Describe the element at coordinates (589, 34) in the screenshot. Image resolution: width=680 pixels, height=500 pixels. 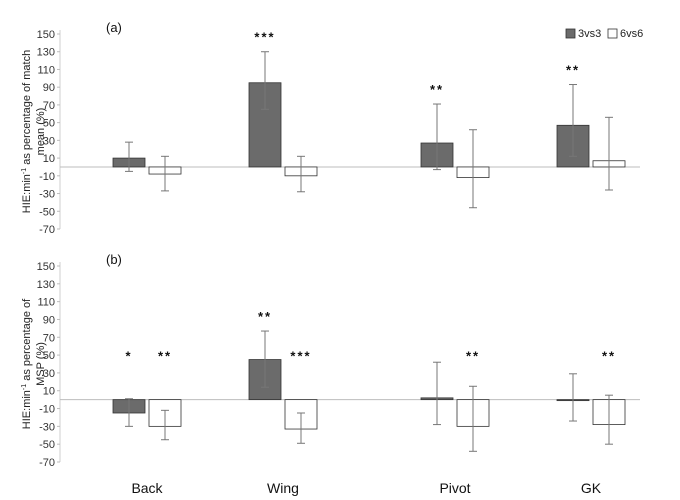
I see `legend-label-3vs3: 3vs3` at that location.